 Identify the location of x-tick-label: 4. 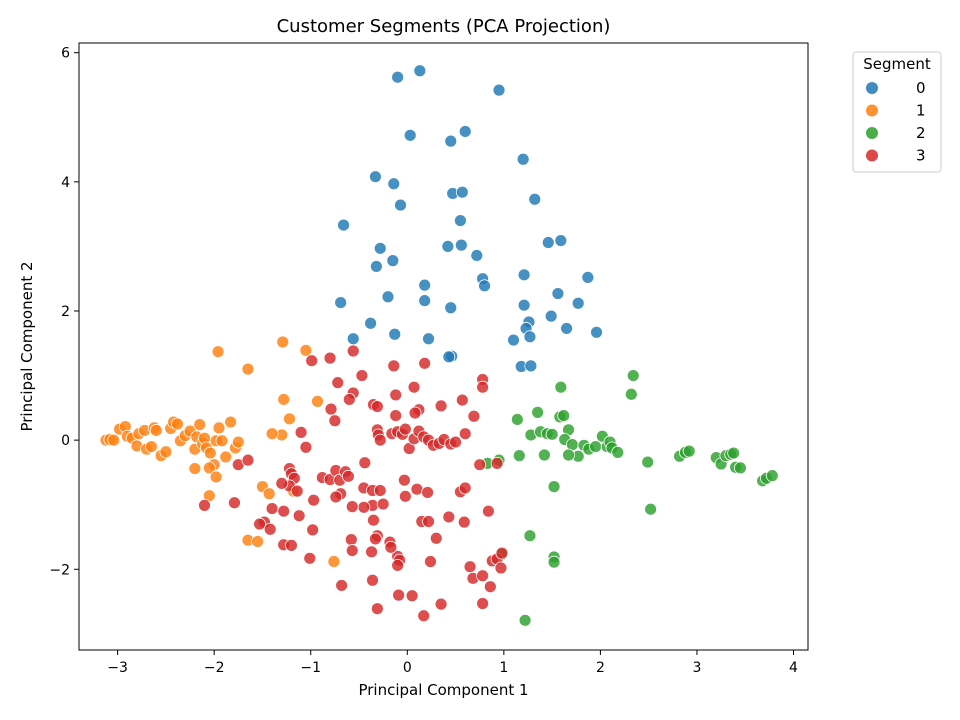
(793, 668).